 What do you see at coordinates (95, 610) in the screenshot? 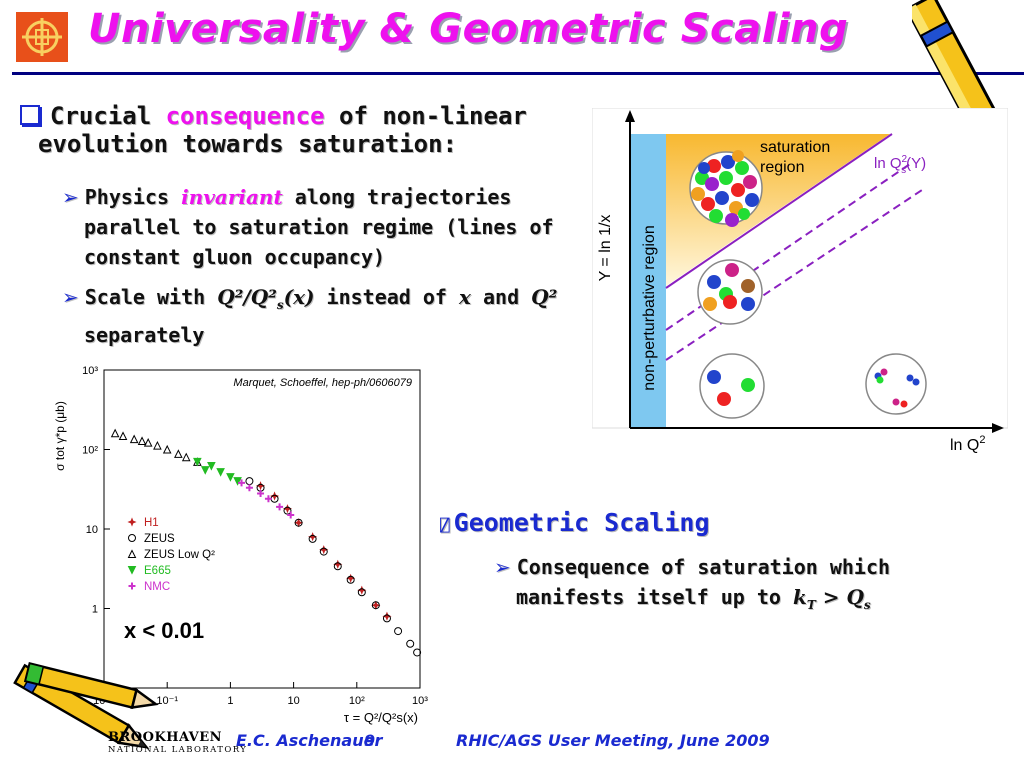
I see `y-tick-label: 1` at bounding box center [95, 610].